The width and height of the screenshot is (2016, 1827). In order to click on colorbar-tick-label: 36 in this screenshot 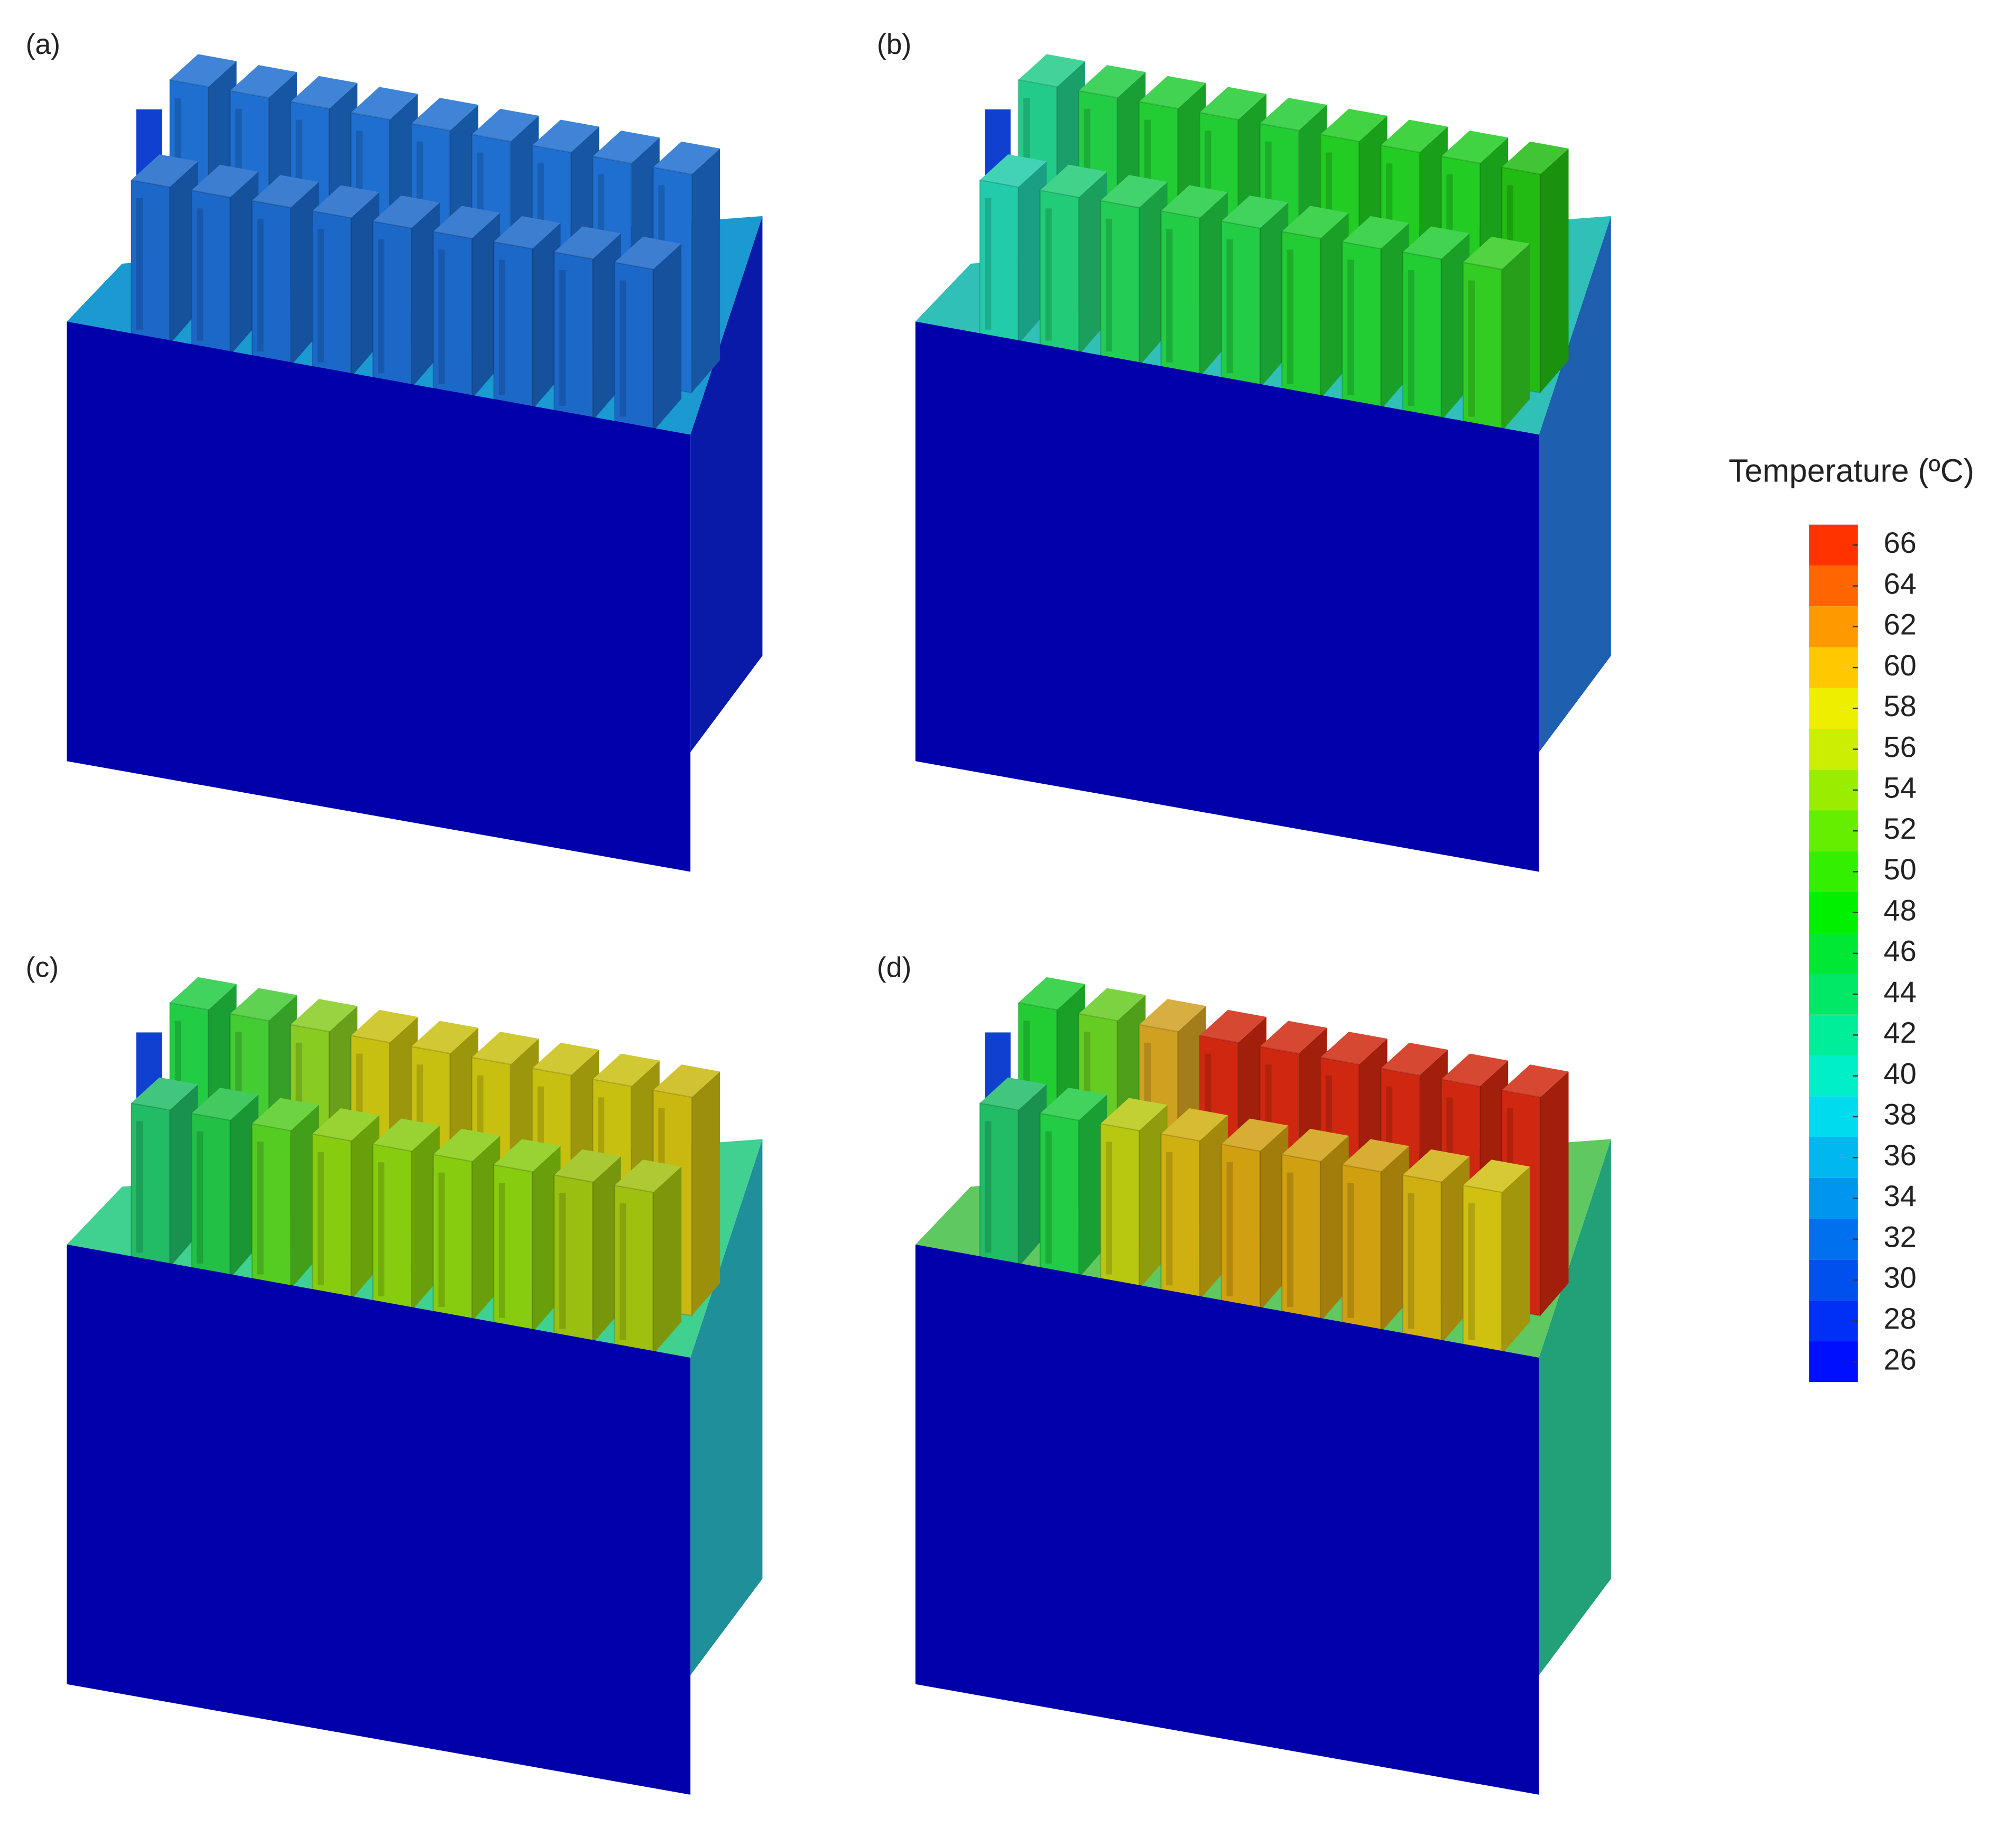, I will do `click(1899, 1155)`.